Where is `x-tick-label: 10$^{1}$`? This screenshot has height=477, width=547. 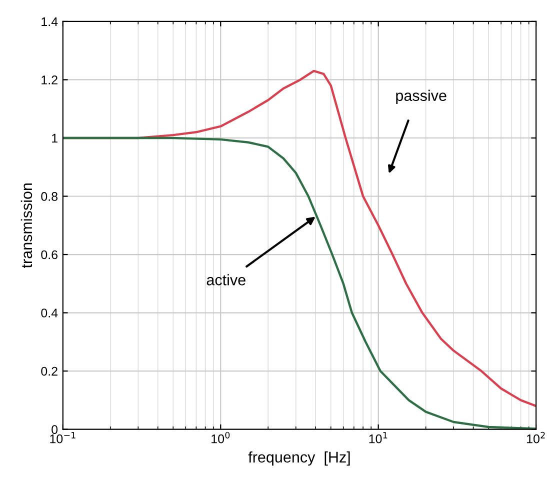 x-tick-label: 10$^{1}$ is located at coordinates (378, 438).